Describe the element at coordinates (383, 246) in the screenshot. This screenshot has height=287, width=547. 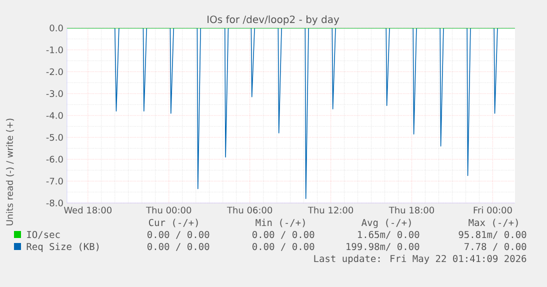
I see `text: 199.98m/ 0.00` at that location.